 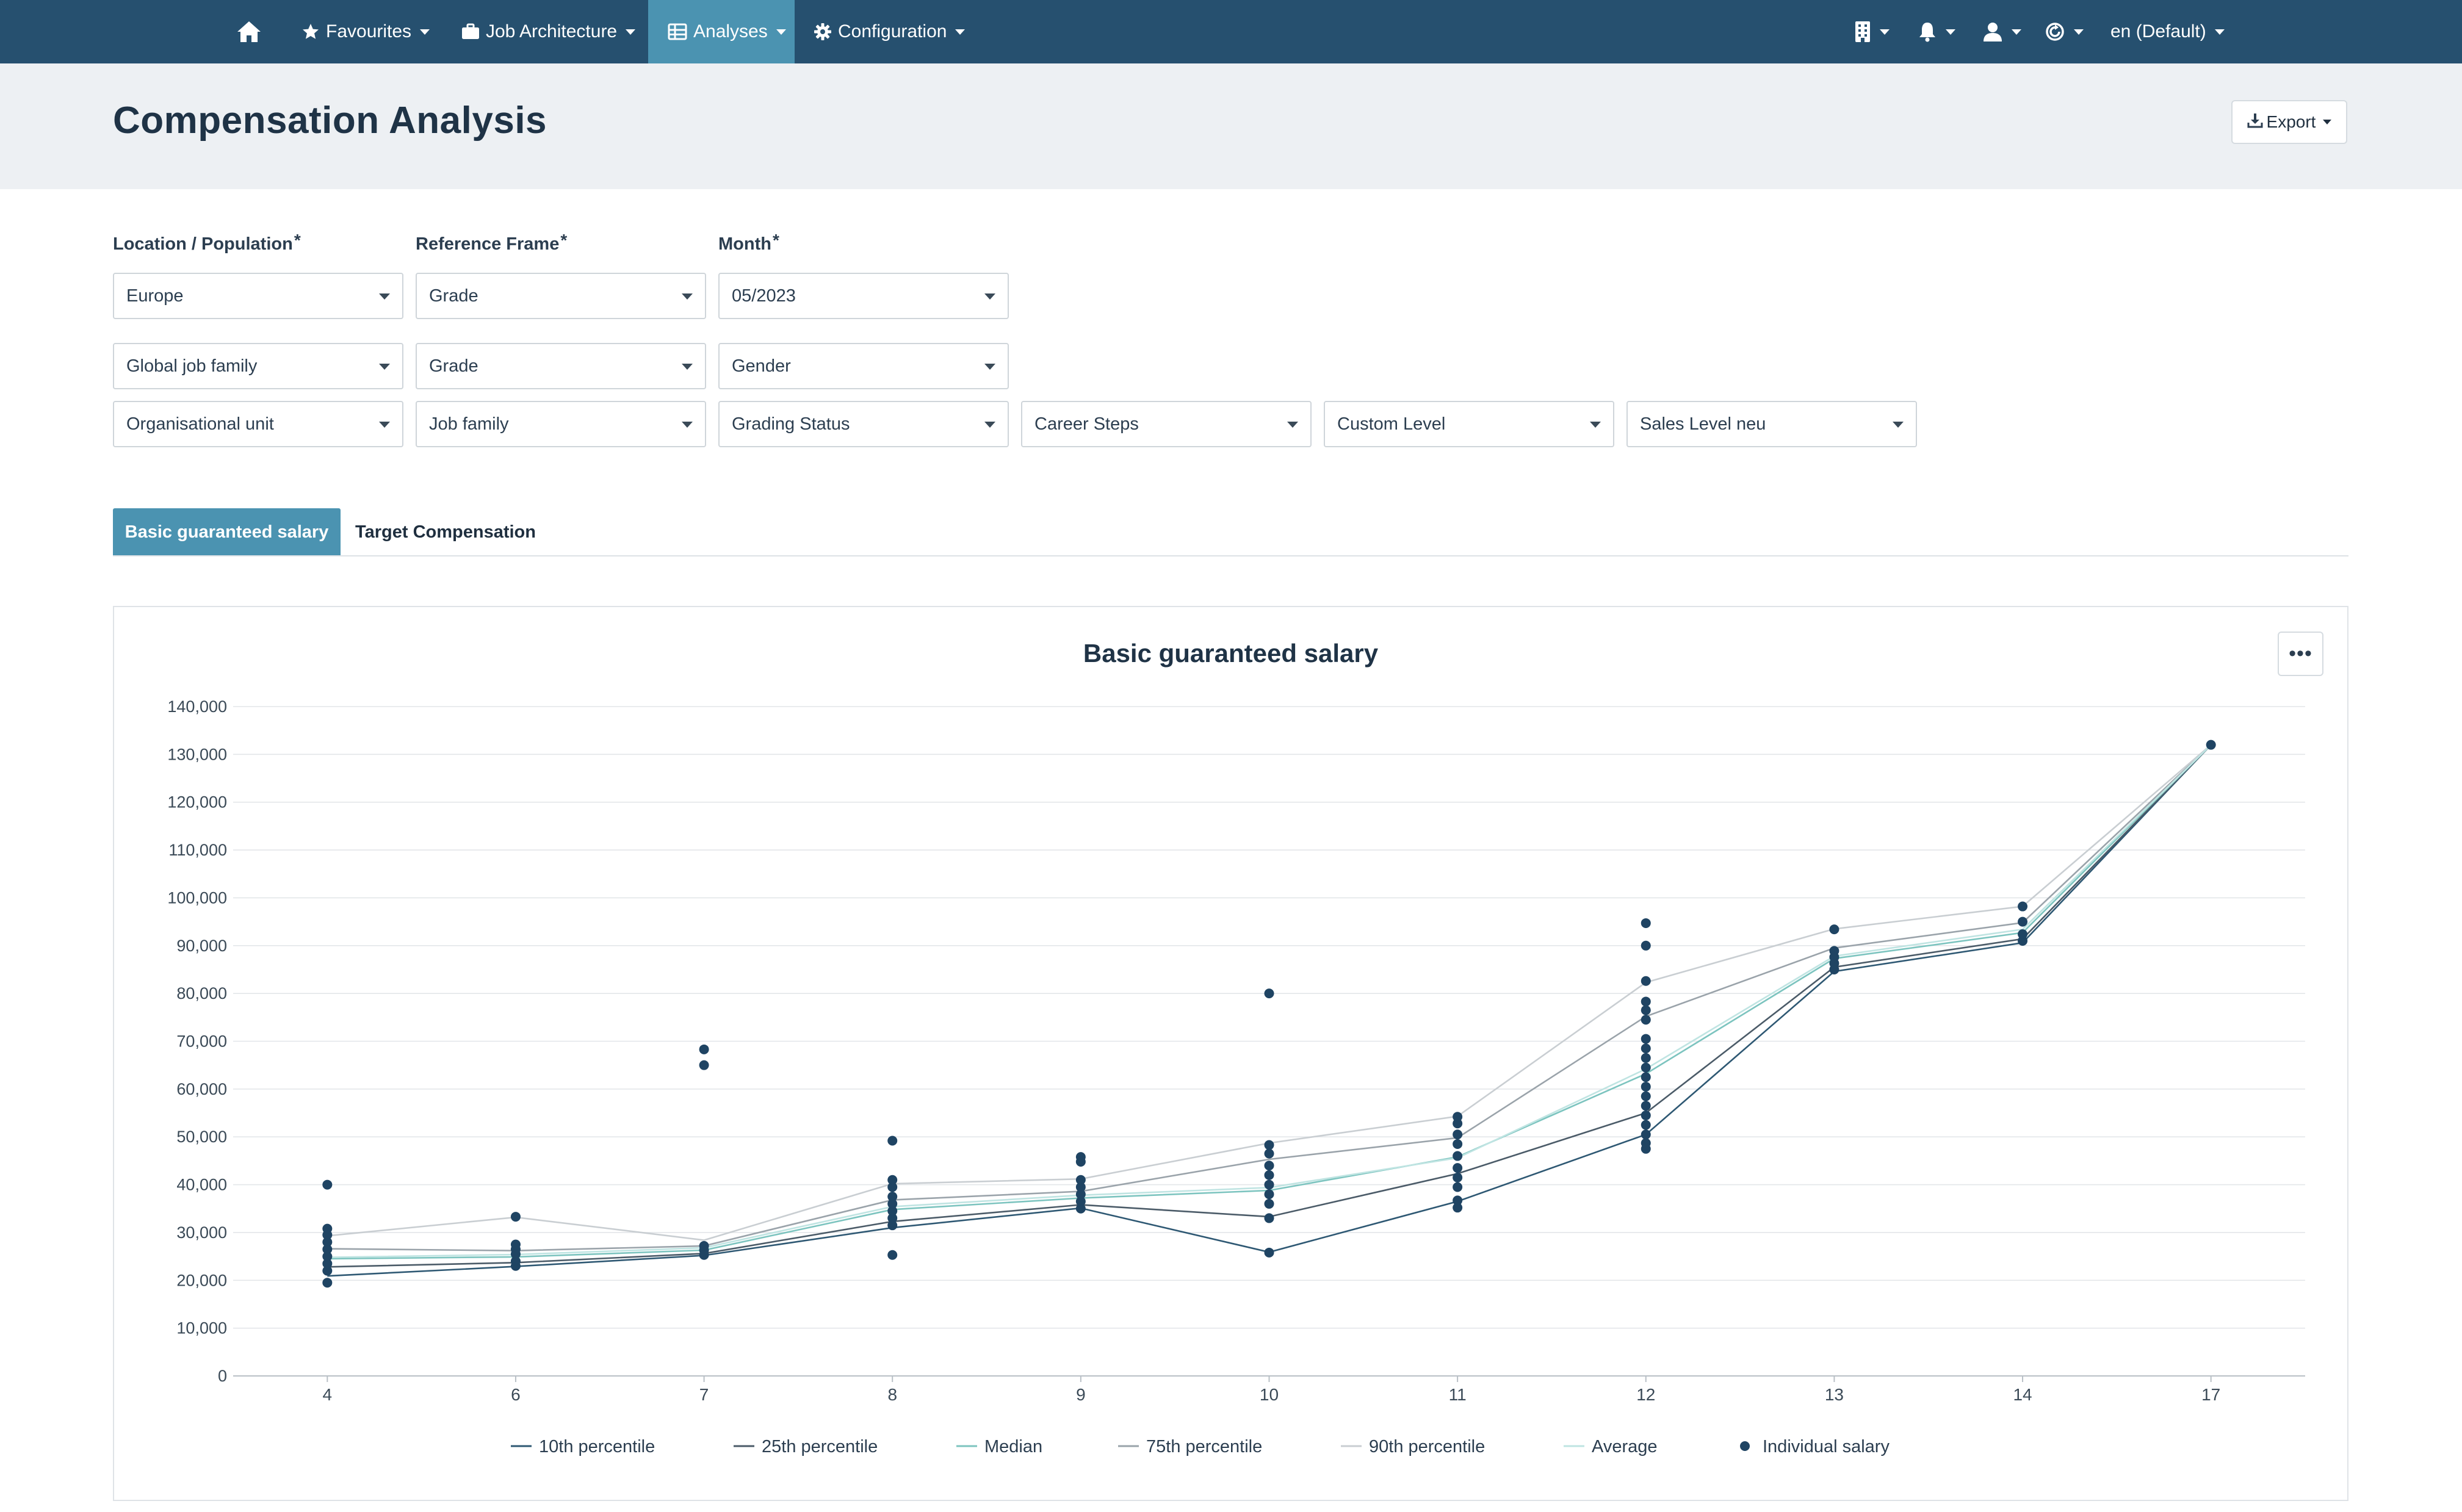 What do you see at coordinates (207, 242) in the screenshot?
I see `location-label: Location / Population*` at bounding box center [207, 242].